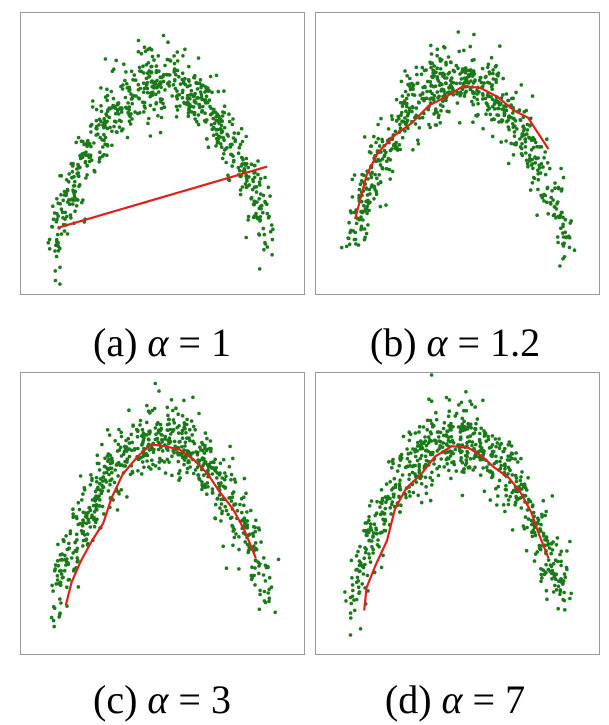  I want to click on caption-c-value: 3, so click(220, 699).